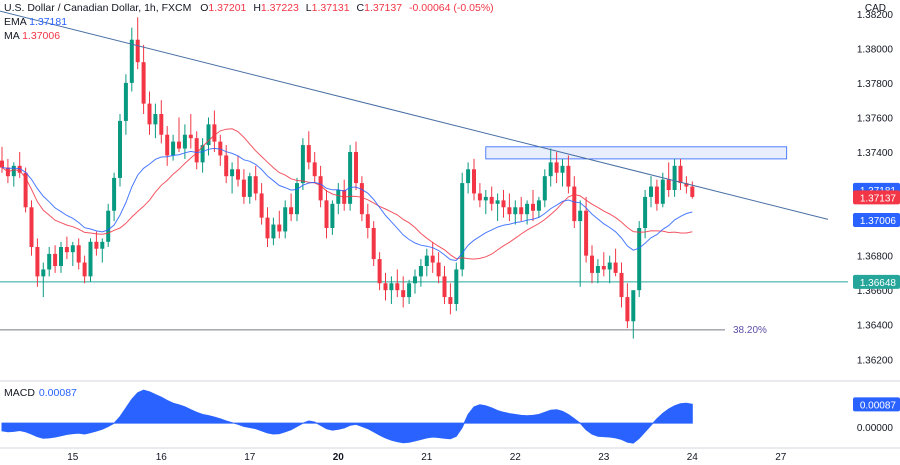 The height and width of the screenshot is (465, 900). I want to click on time-tick: 17, so click(250, 457).